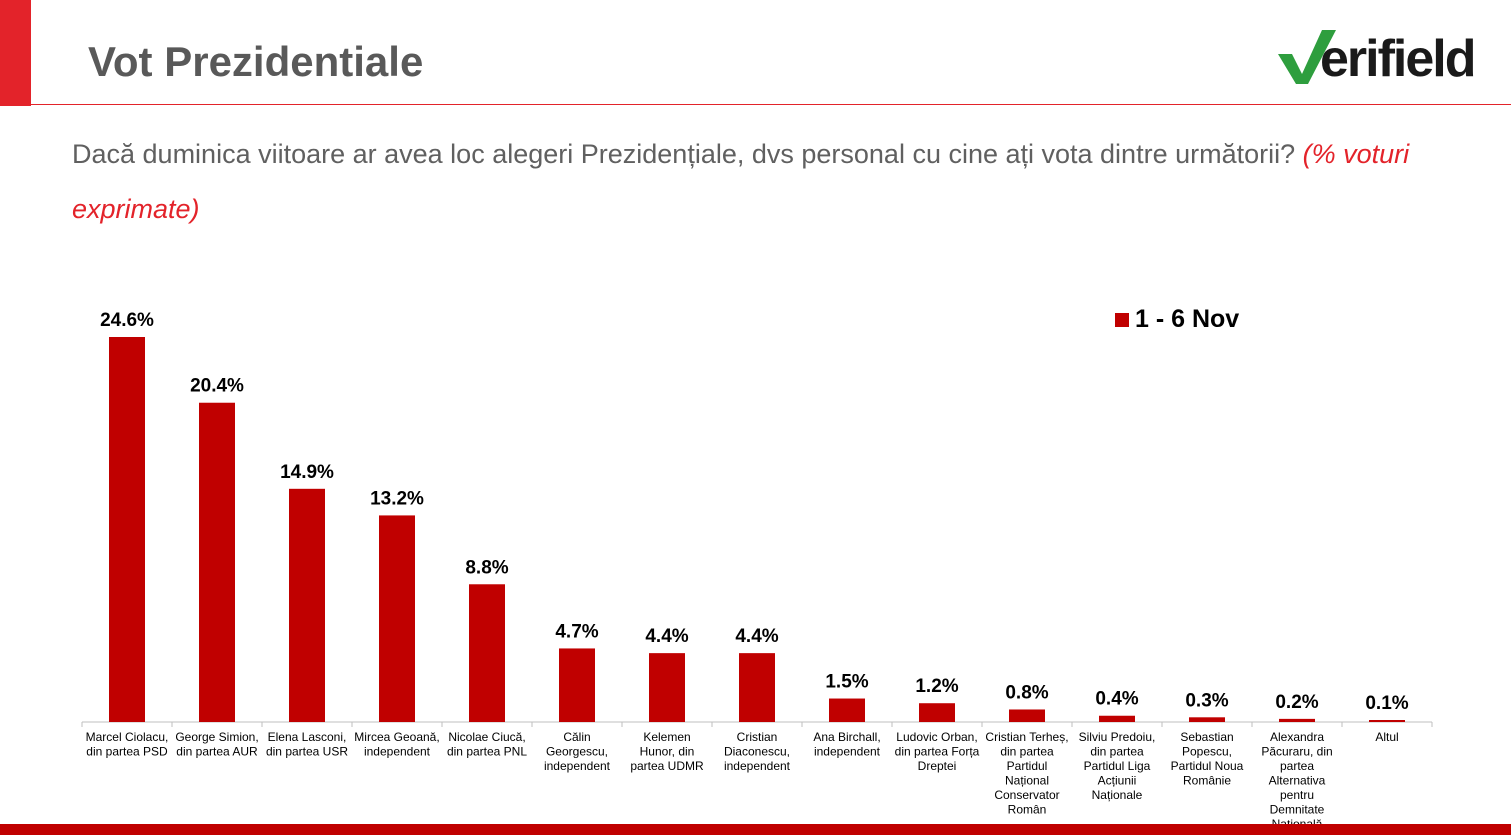 The width and height of the screenshot is (1511, 835). Describe the element at coordinates (1116, 699) in the screenshot. I see `data-label-12: 0.4%` at that location.